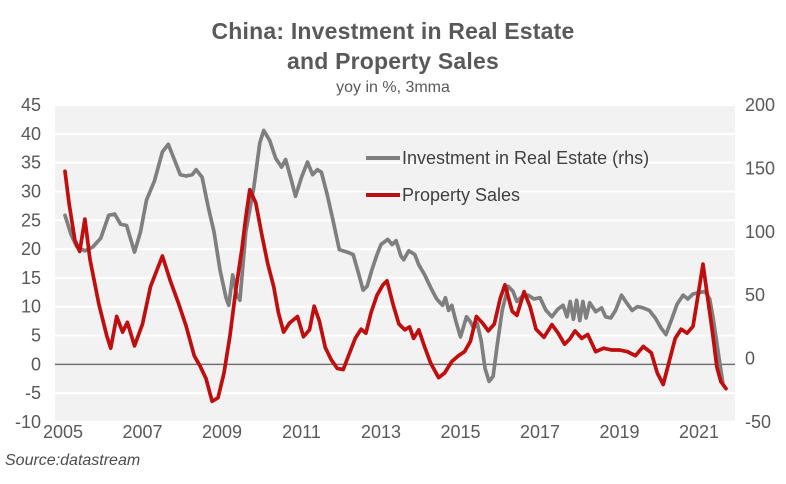  I want to click on x-axis-tick-label: 2009, so click(222, 432).